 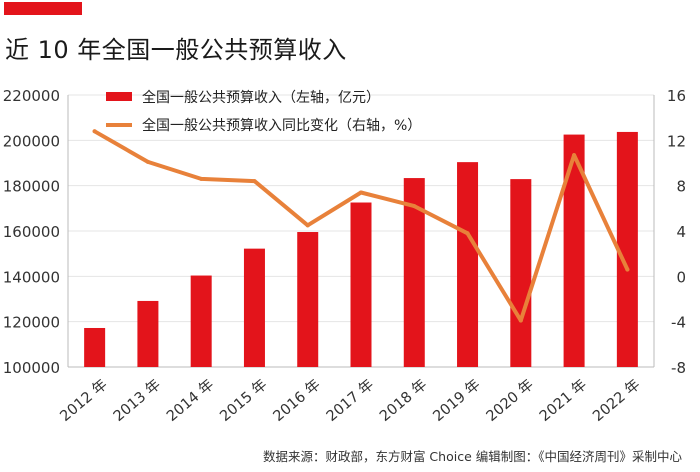 What do you see at coordinates (244, 400) in the screenshot?
I see `x-tick-label: 2015 年` at bounding box center [244, 400].